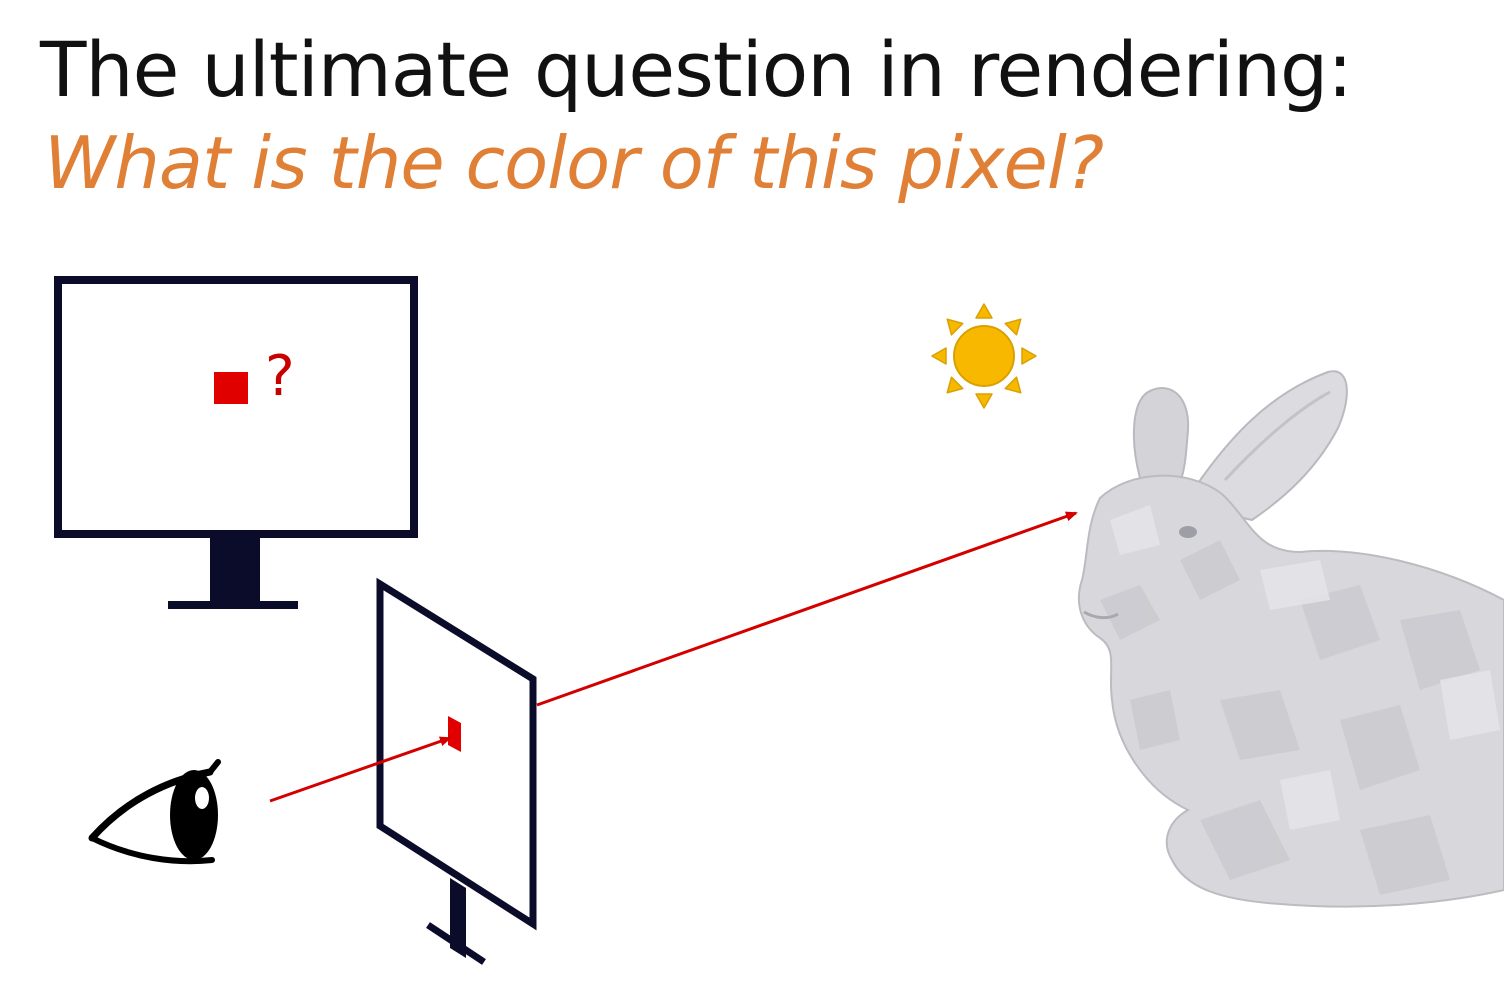 Image resolution: width=1504 pixels, height=1002 pixels. What do you see at coordinates (574, 163) in the screenshot?
I see `slide-subtitle: What is the color of this pixel?` at bounding box center [574, 163].